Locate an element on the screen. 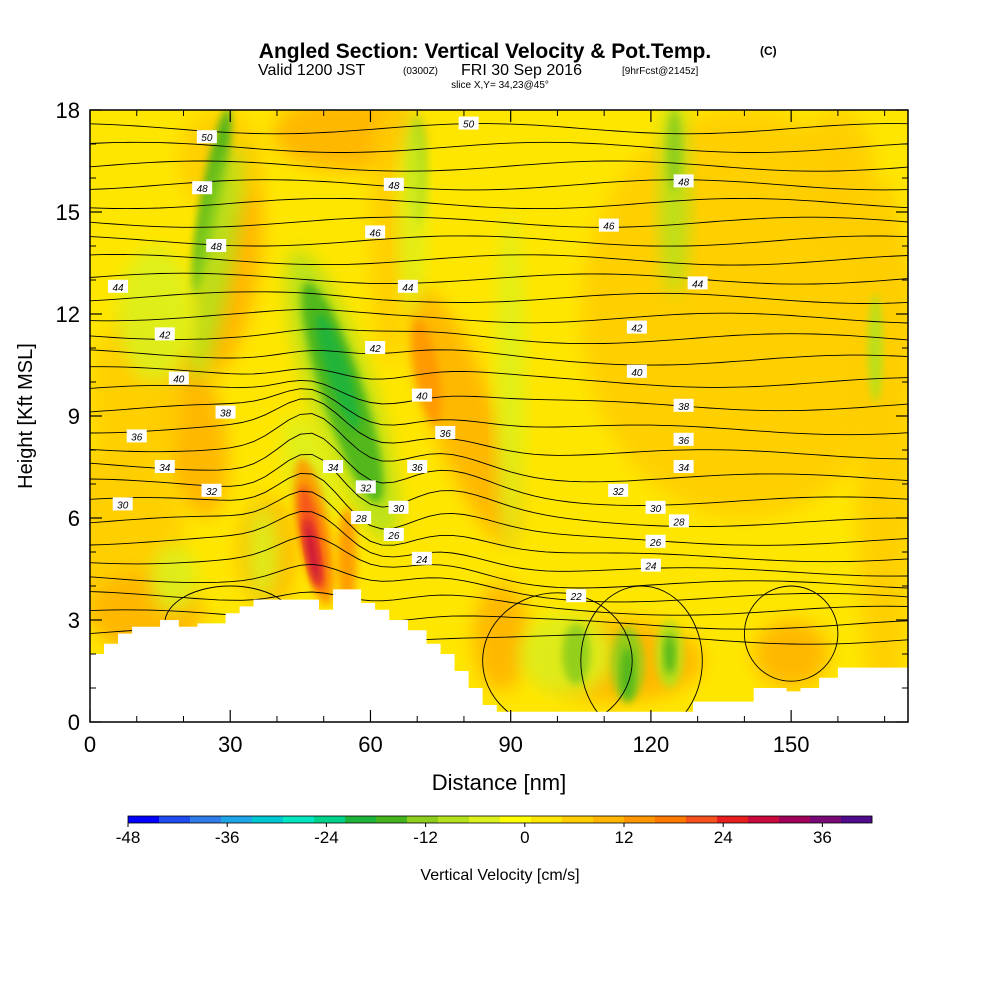  chart-title-unit: (C) is located at coordinates (768, 51).